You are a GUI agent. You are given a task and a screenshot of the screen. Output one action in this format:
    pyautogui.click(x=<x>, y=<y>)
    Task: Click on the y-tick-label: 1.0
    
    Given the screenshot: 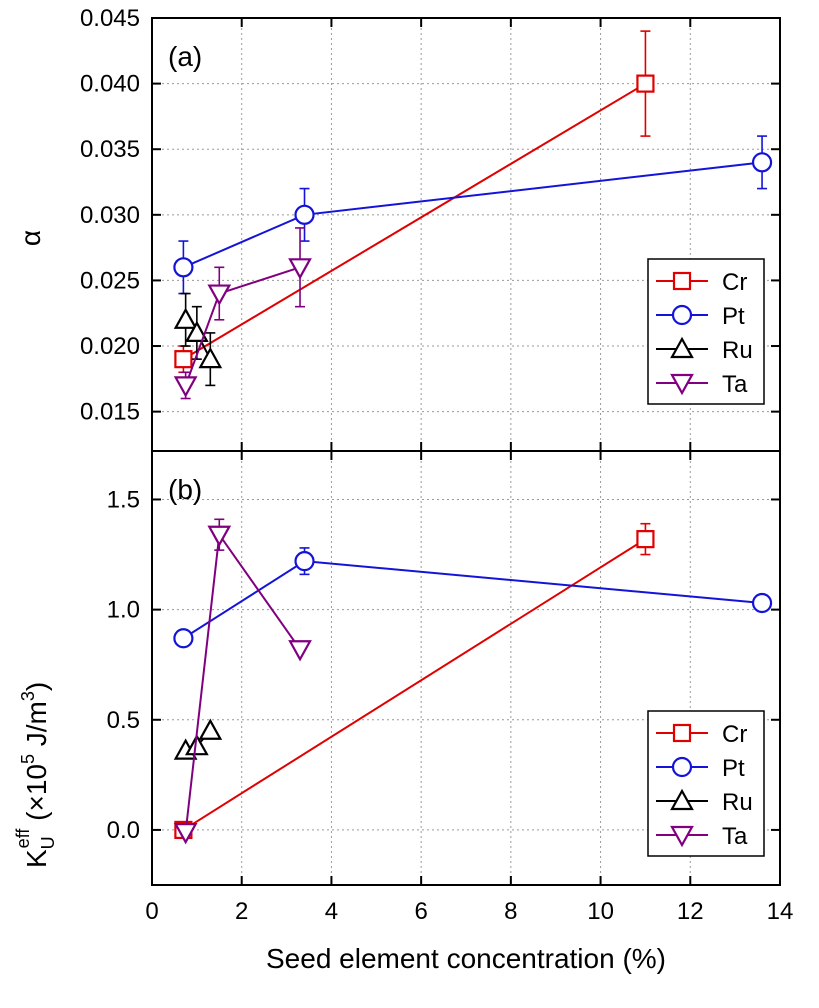 What is the action you would take?
    pyautogui.click(x=123, y=610)
    